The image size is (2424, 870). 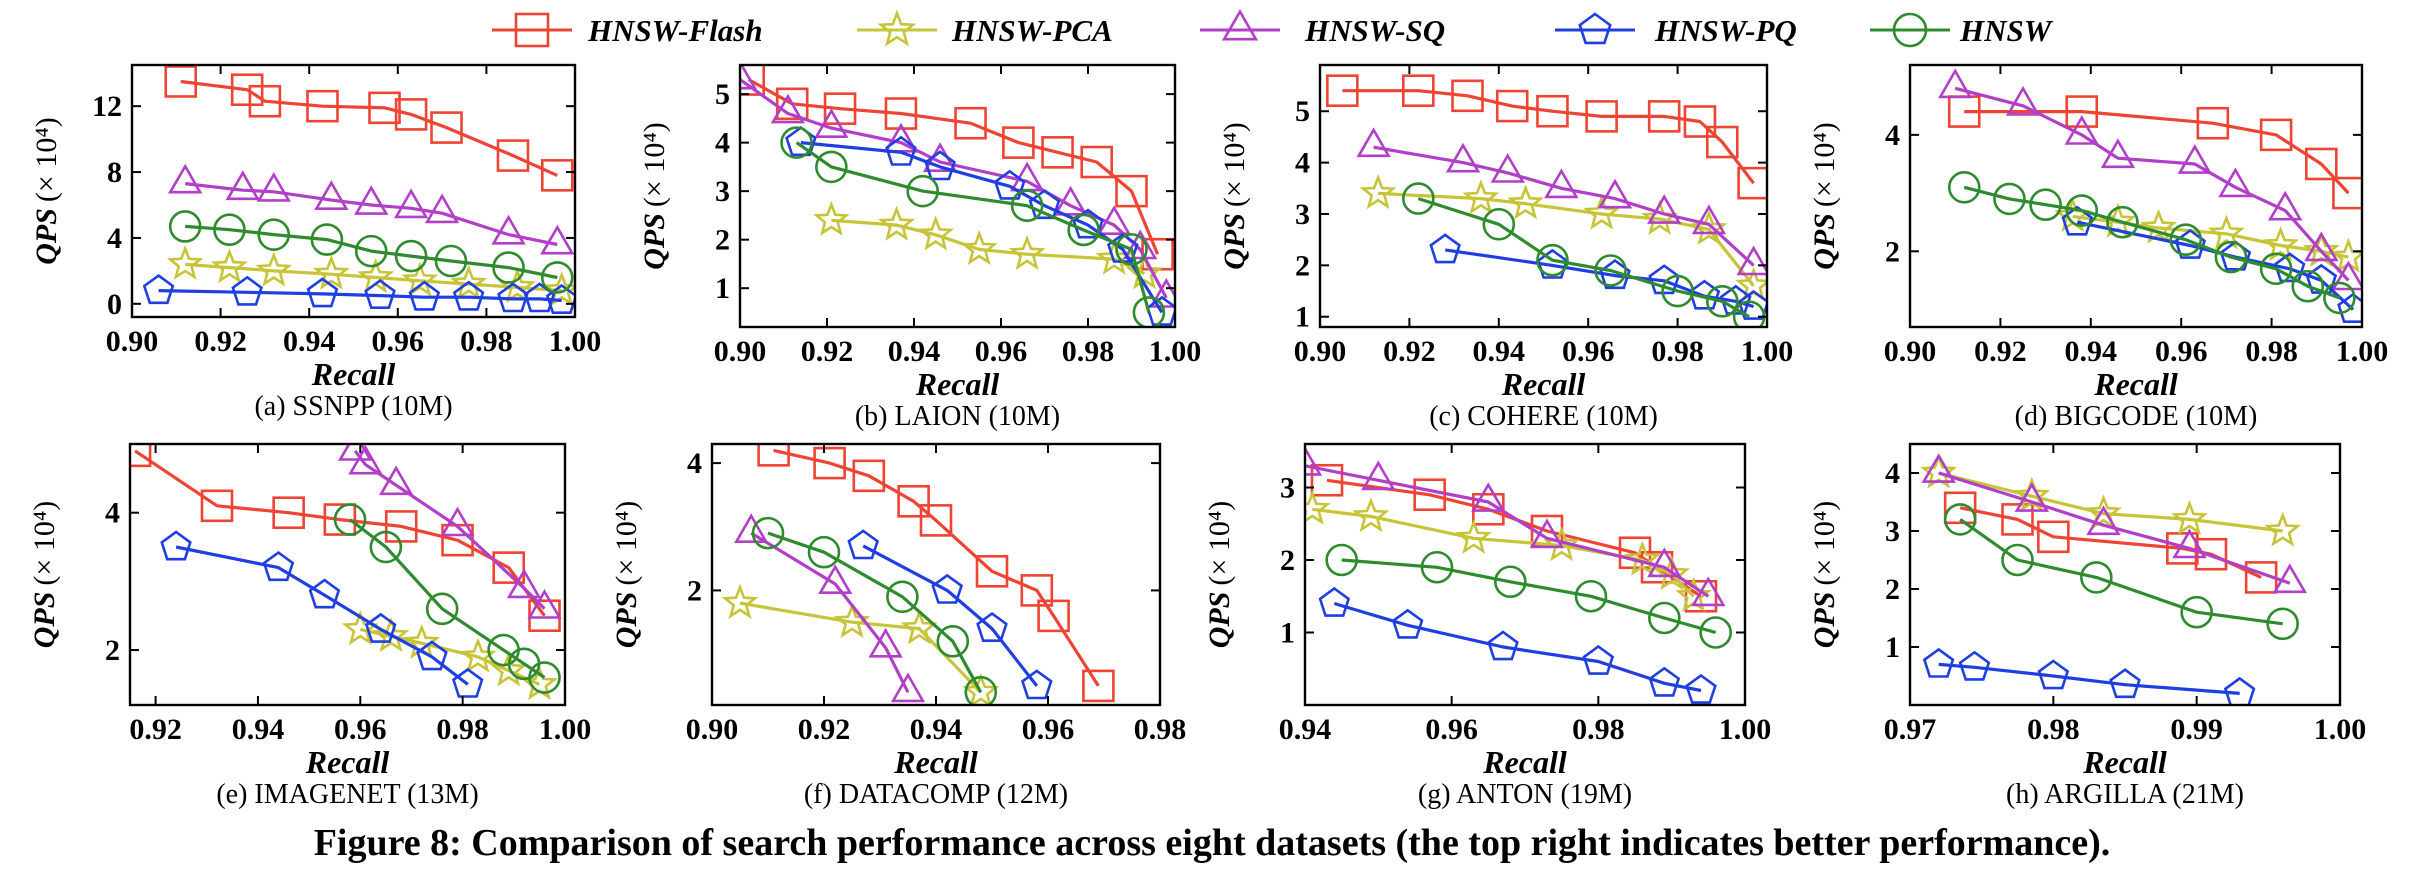 What do you see at coordinates (918, 574) in the screenshot?
I see `plot-area` at bounding box center [918, 574].